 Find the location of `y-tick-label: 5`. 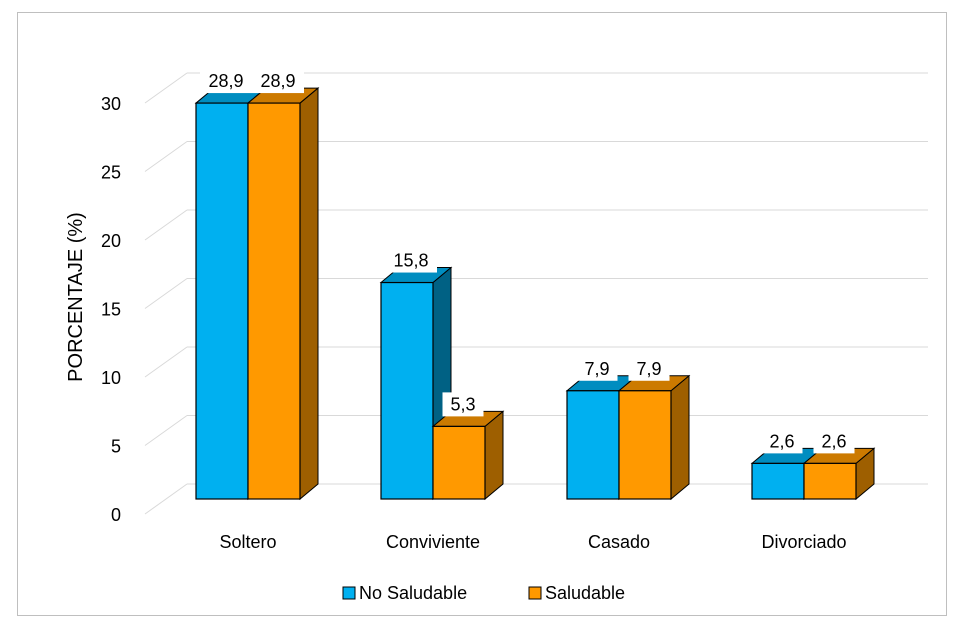

y-tick-label: 5 is located at coordinates (116, 447).